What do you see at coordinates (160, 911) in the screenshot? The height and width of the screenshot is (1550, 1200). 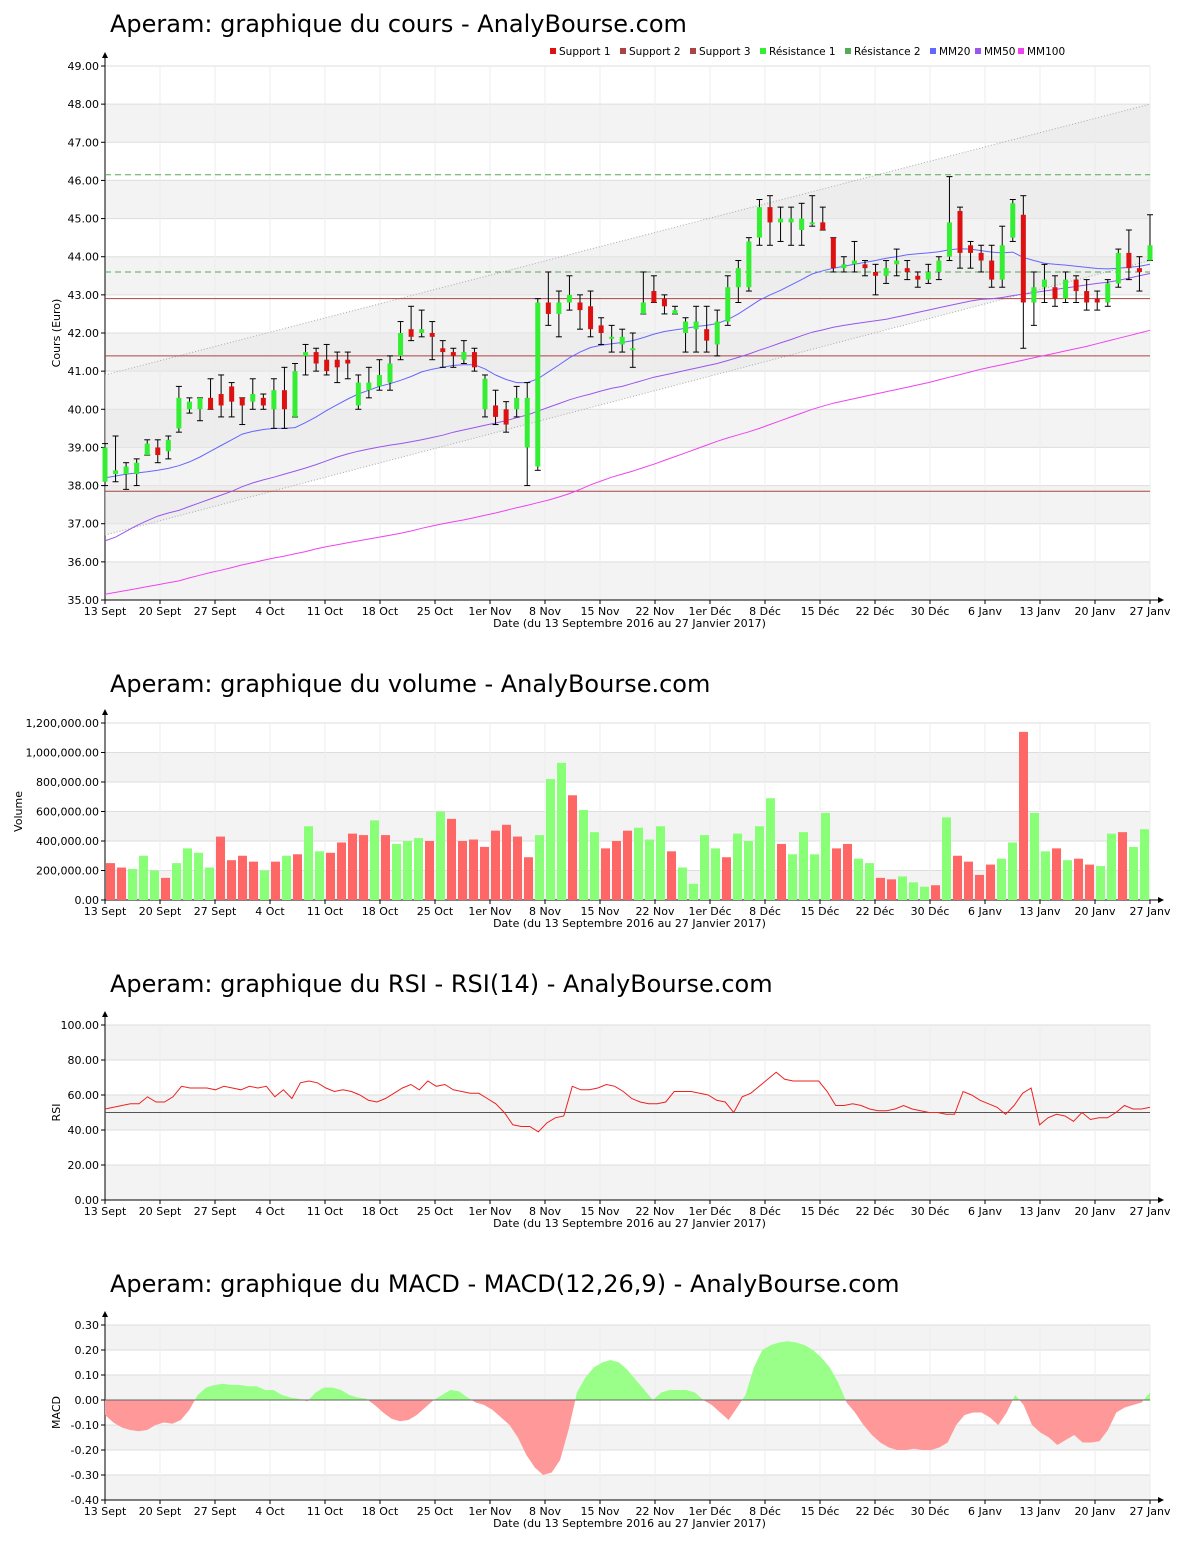 I see `x-tick-label: 20 Sept` at bounding box center [160, 911].